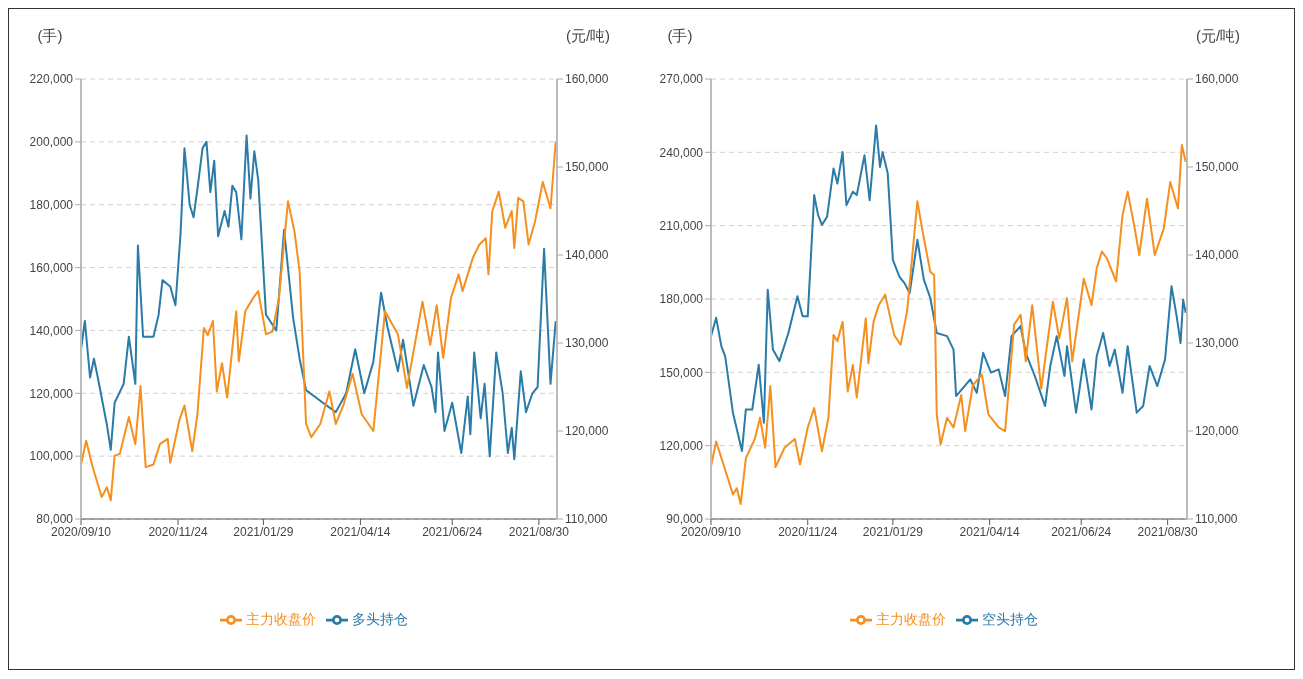  Describe the element at coordinates (681, 79) in the screenshot. I see `y-tick-label: 270,000` at that location.